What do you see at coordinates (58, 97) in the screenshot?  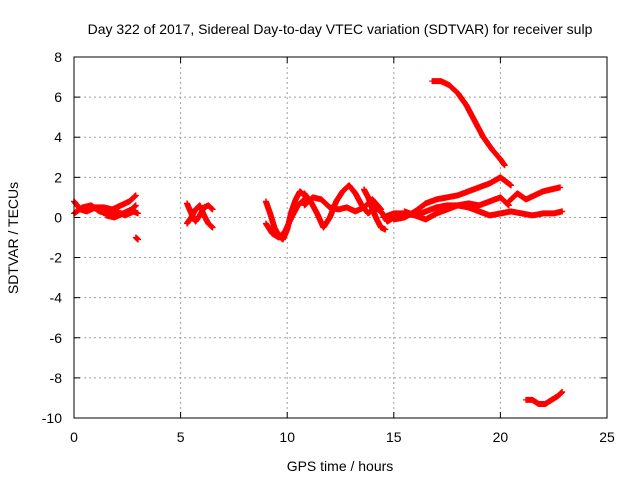 I see `y-tick-label: 6` at bounding box center [58, 97].